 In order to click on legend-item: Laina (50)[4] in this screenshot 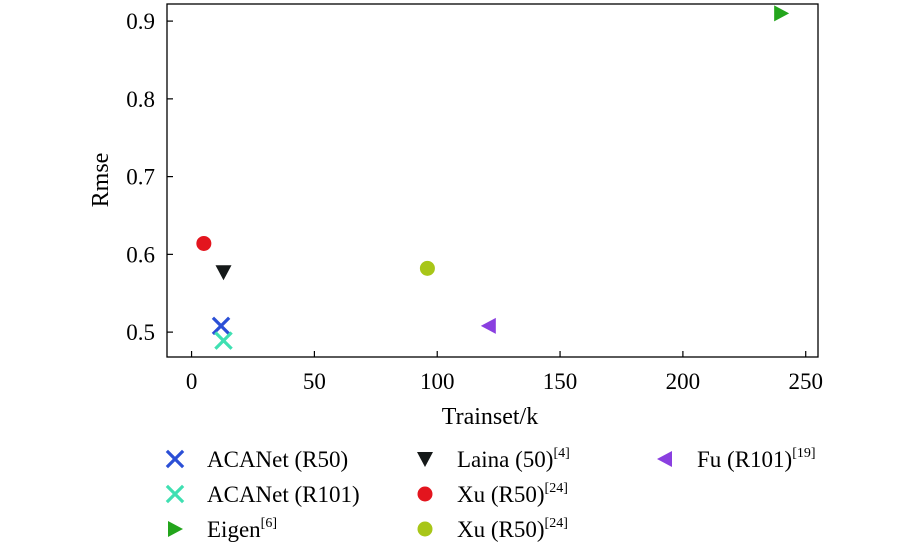, I will do `click(493, 459)`.